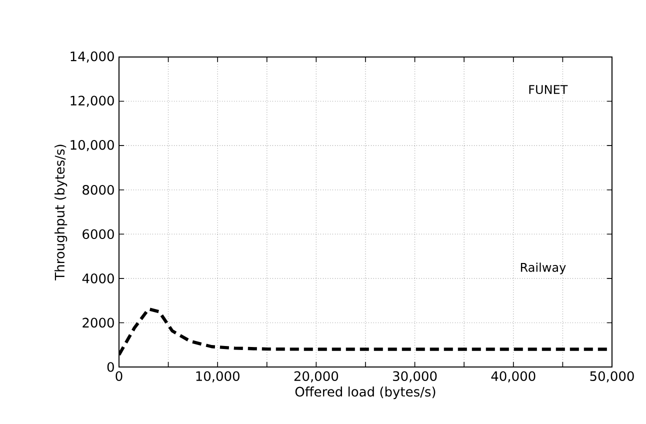 Image resolution: width=646 pixels, height=424 pixels. What do you see at coordinates (92, 146) in the screenshot?
I see `y-tick-label: 10,000` at bounding box center [92, 146].